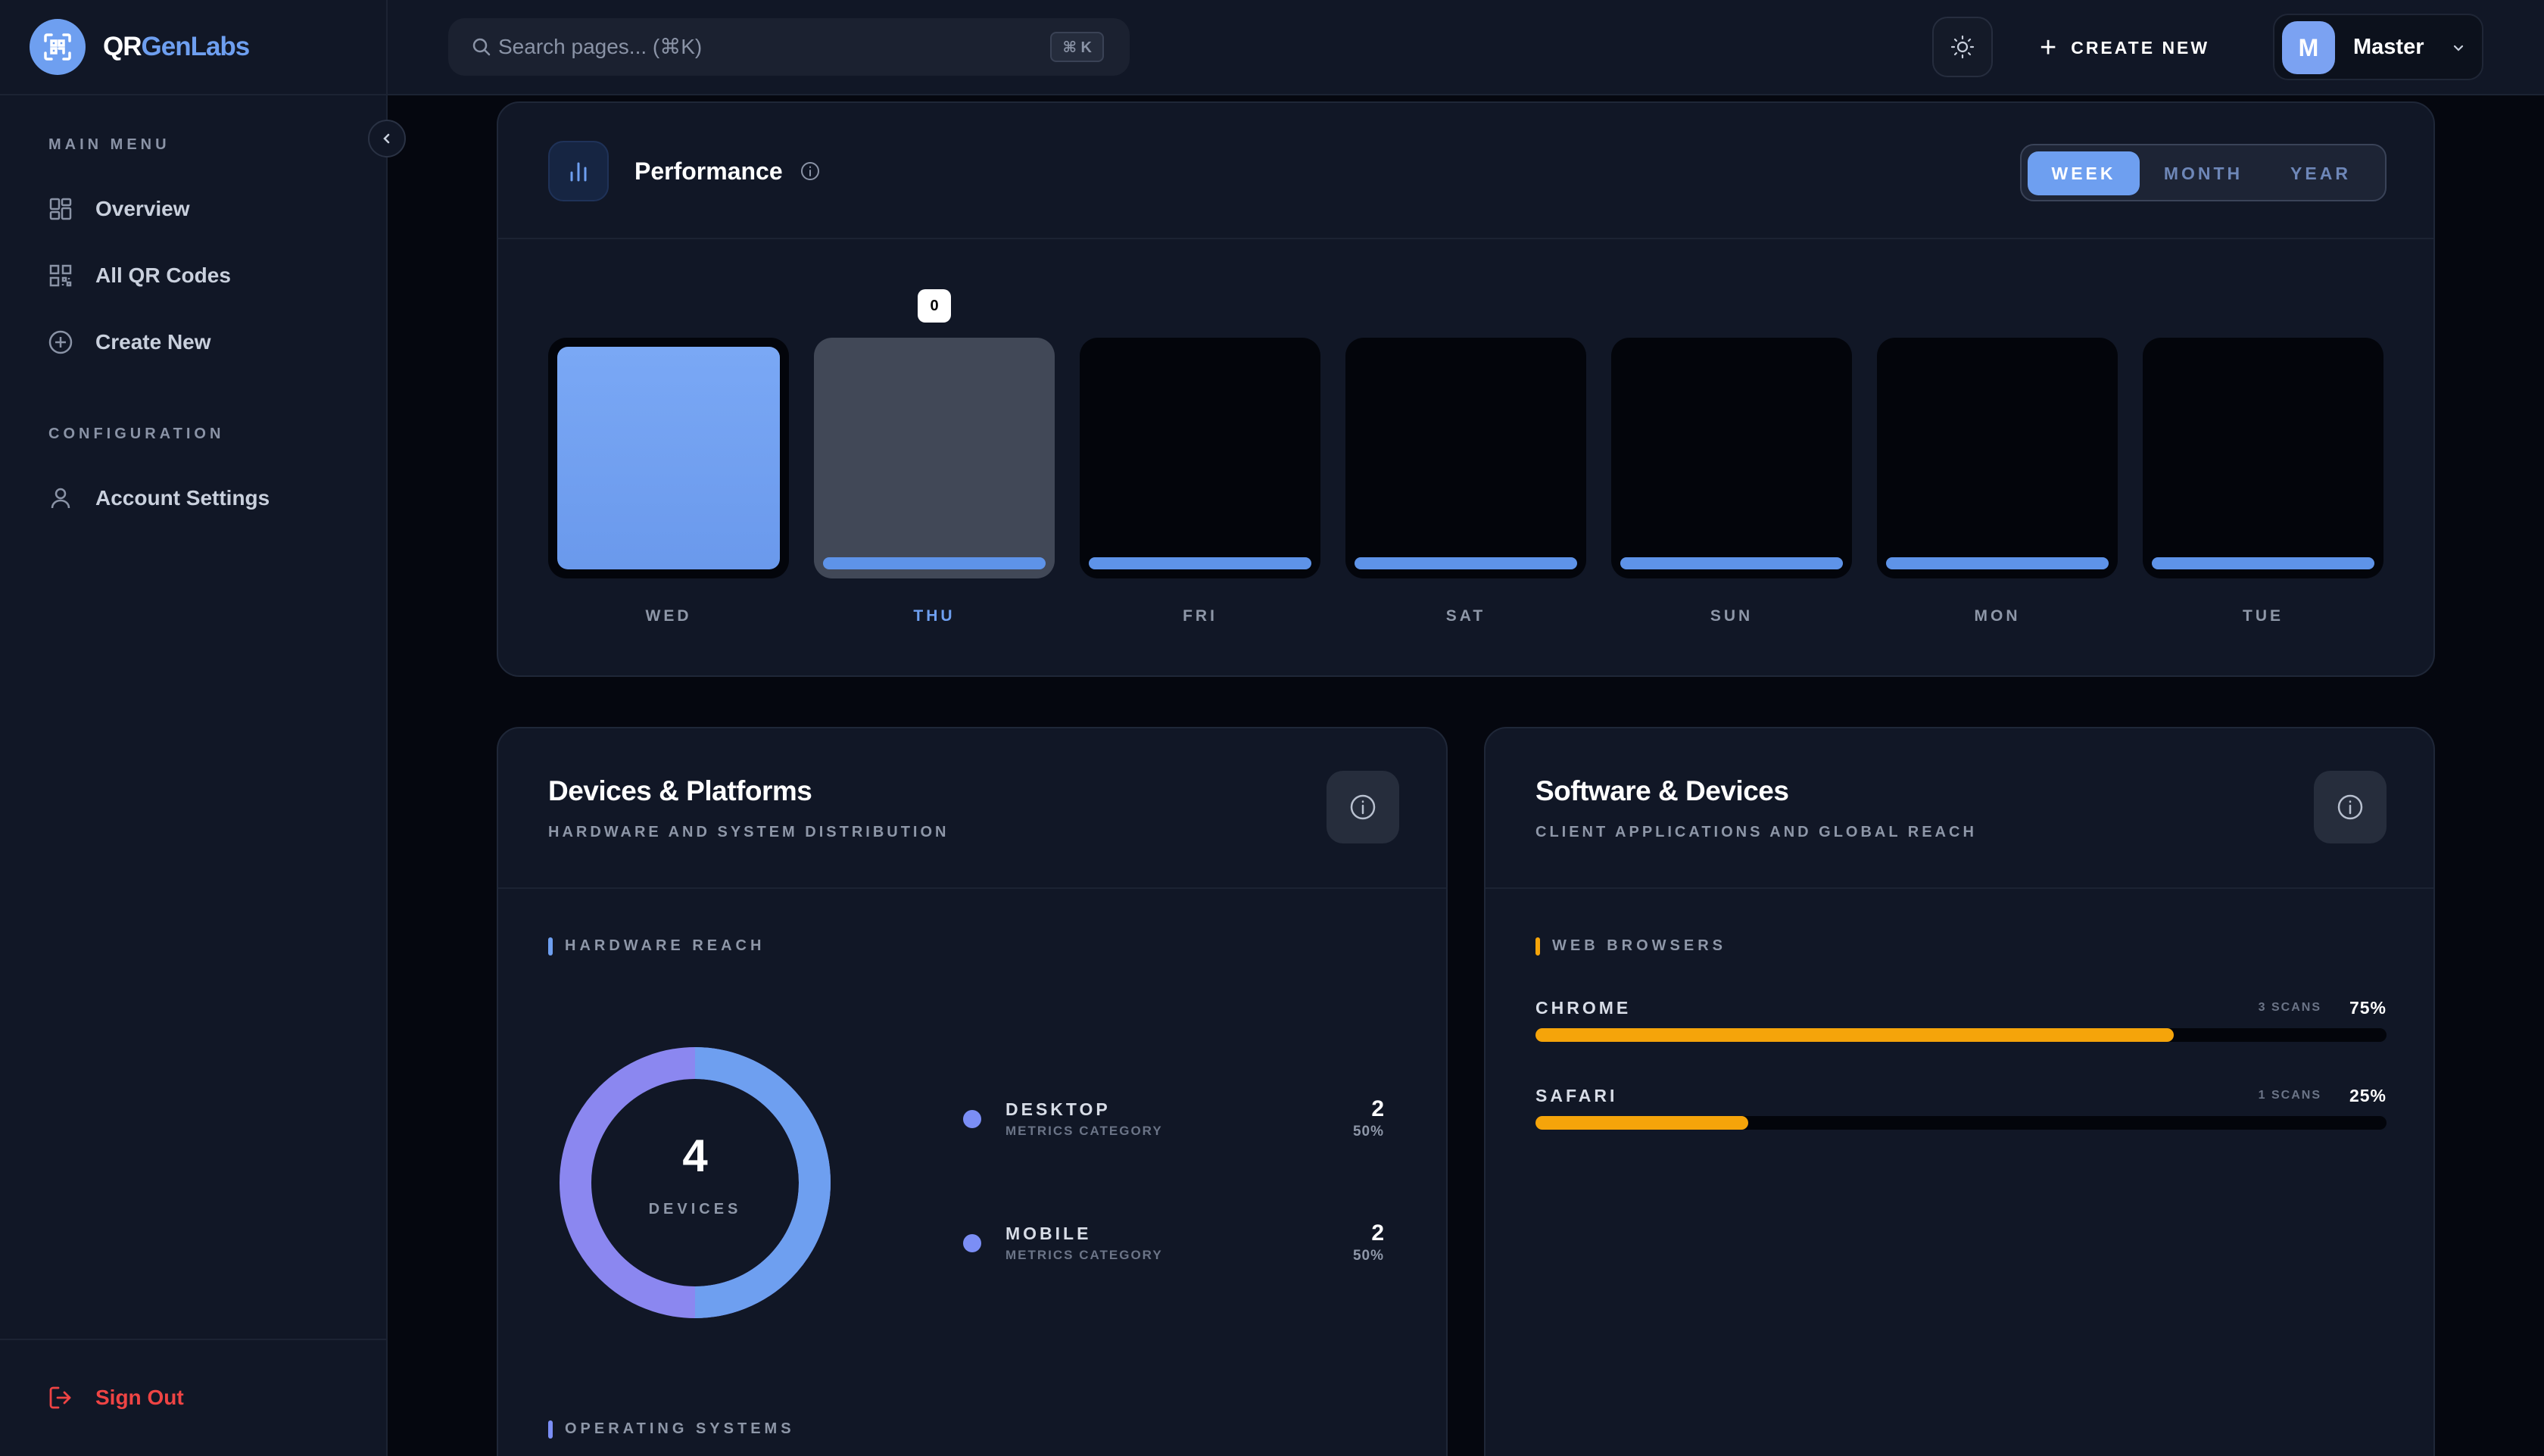 This screenshot has width=2544, height=1456. I want to click on legend-value: 2, so click(1377, 1108).